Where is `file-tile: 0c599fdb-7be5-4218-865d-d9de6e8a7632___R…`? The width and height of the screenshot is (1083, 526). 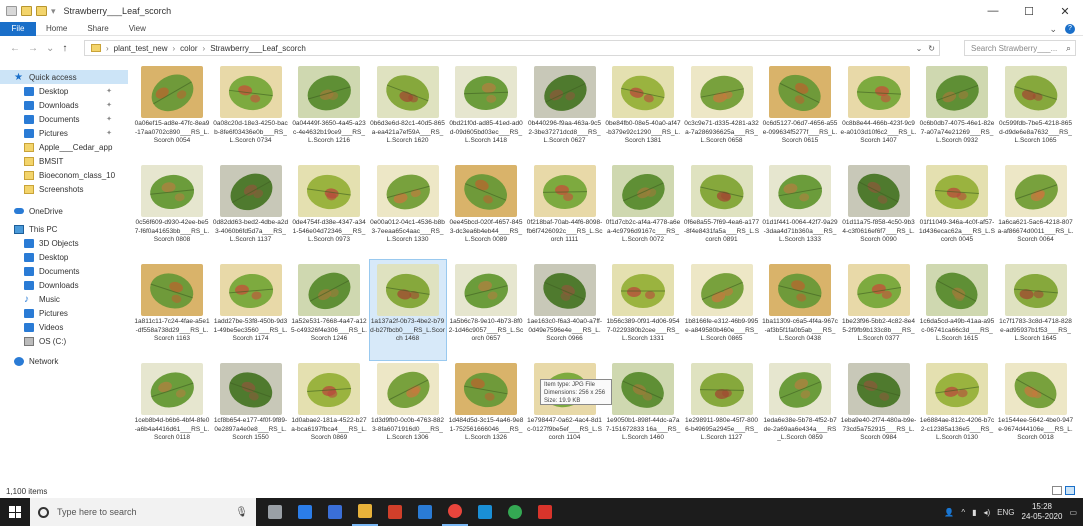
file-tile: 0c599fdb-7be5-4218-865d-d9de6e8a7632___R… is located at coordinates (1036, 112).